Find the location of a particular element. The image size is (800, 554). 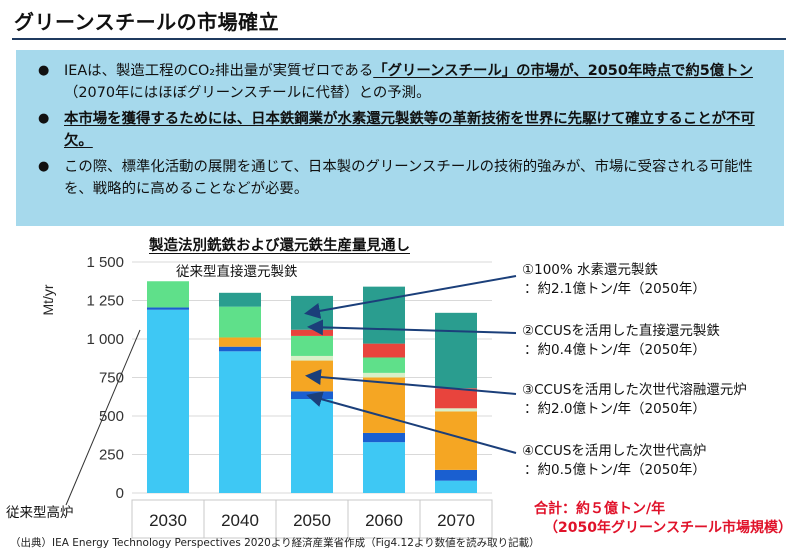

title-divider is located at coordinates (399, 39).